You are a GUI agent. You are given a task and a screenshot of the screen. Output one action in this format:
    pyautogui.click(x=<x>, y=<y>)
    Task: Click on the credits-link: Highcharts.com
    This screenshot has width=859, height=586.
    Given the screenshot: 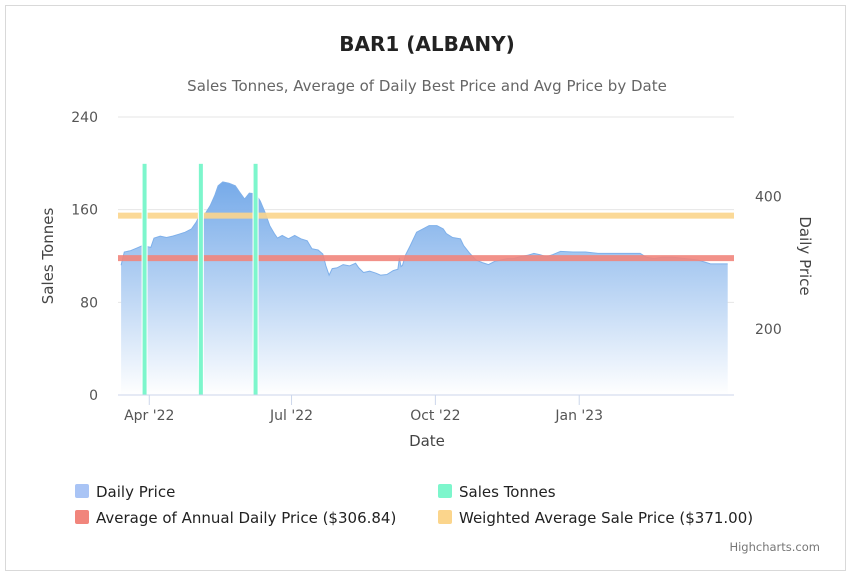 What is the action you would take?
    pyautogui.click(x=774, y=547)
    